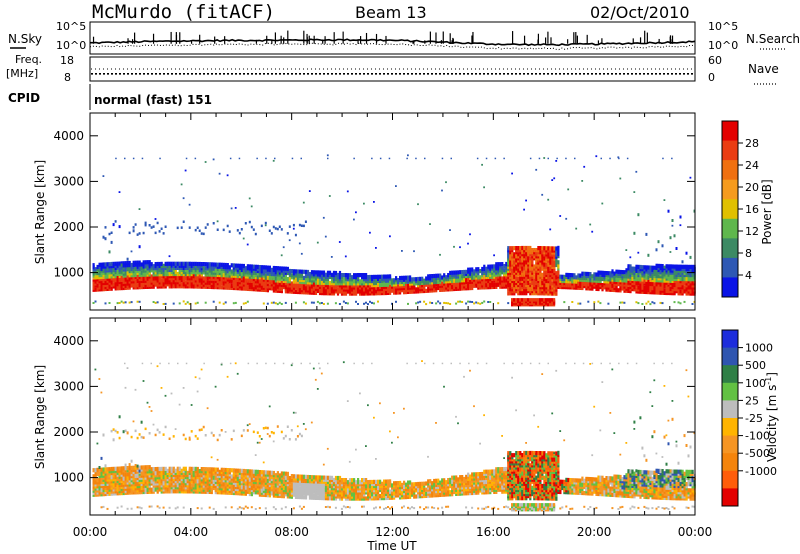 Image resolution: width=800 pixels, height=554 pixels. What do you see at coordinates (183, 12) in the screenshot?
I see `station-title: McMurdo (fitACF)` at bounding box center [183, 12].